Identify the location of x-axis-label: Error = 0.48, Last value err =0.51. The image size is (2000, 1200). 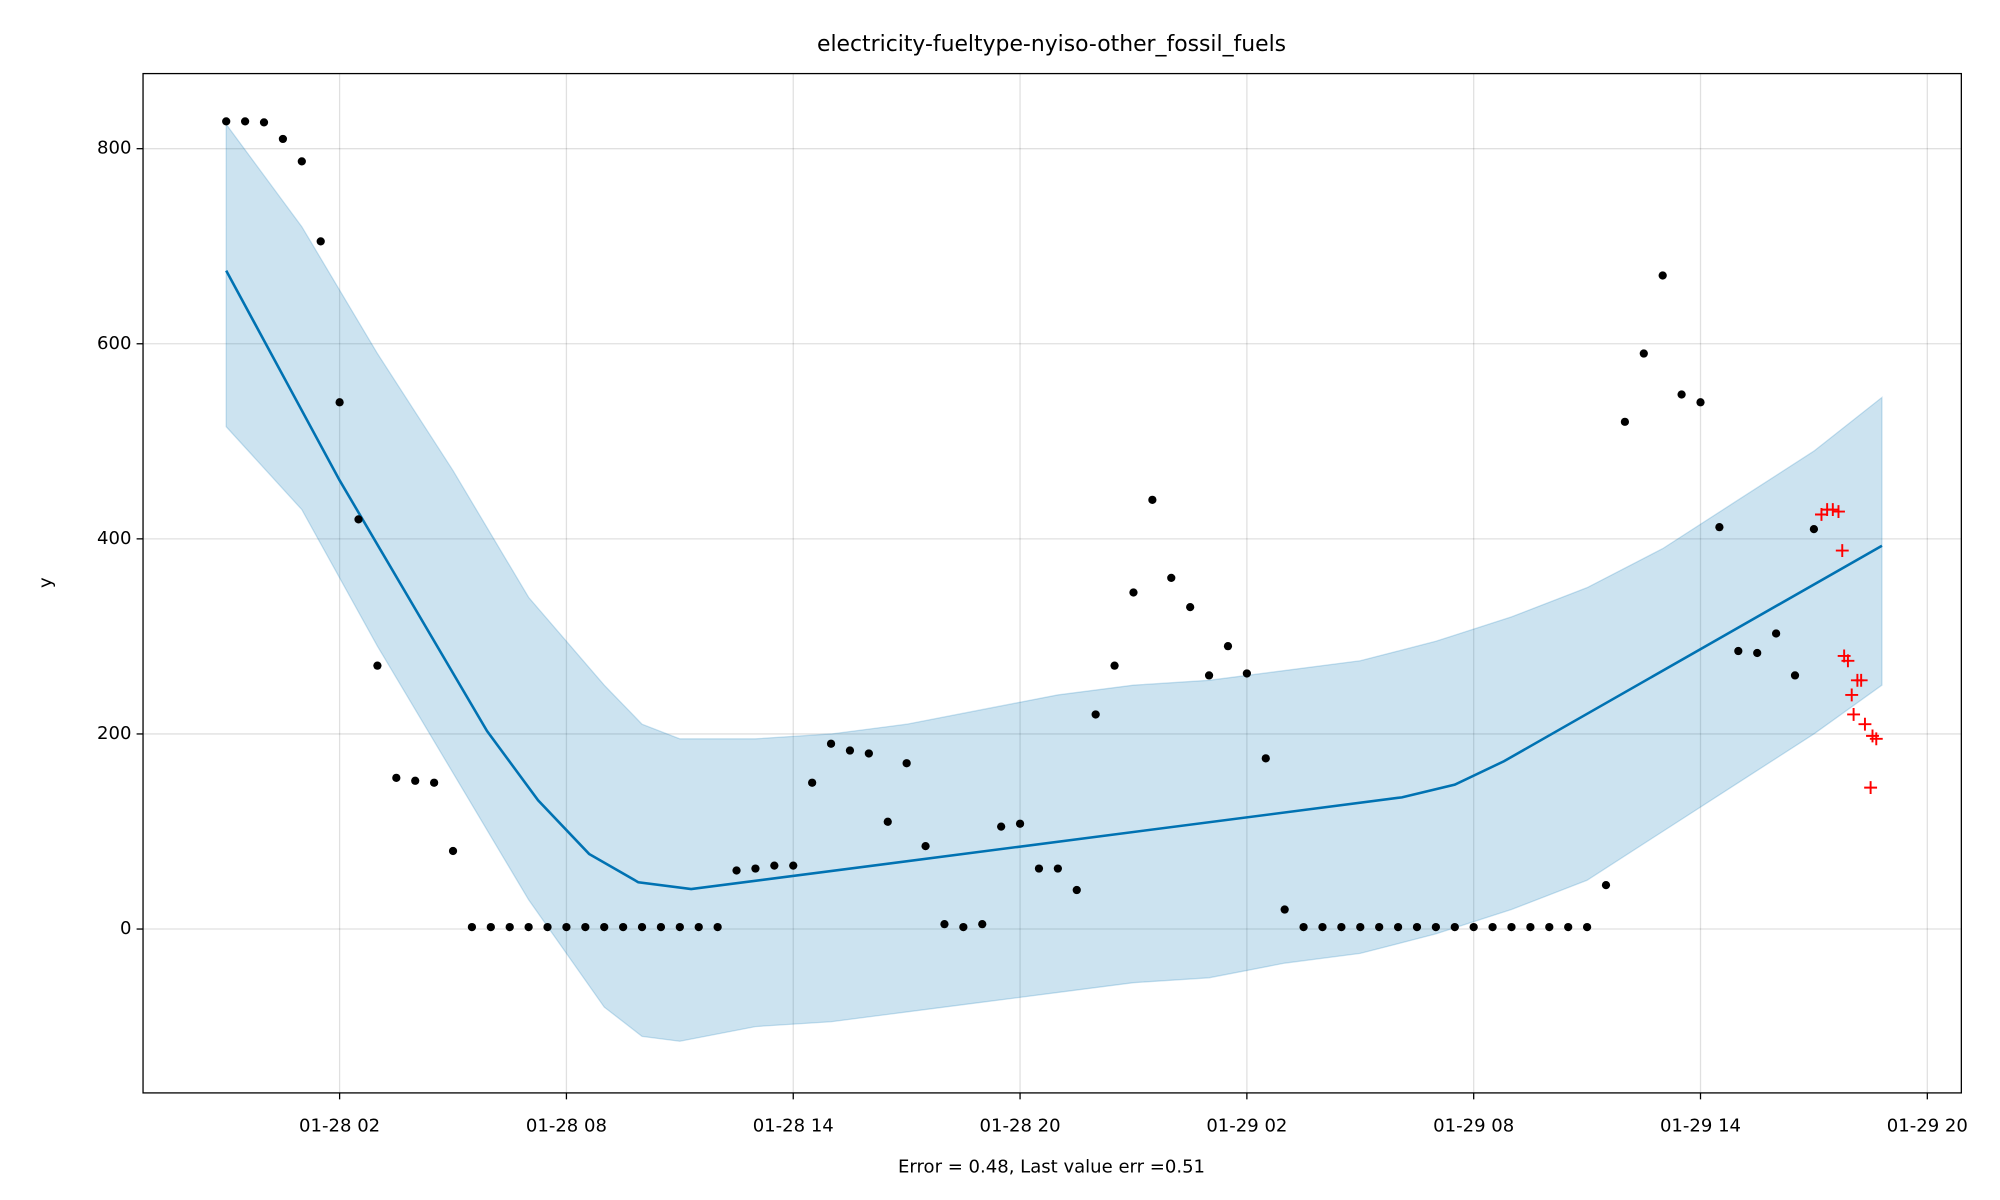
(1051, 1167).